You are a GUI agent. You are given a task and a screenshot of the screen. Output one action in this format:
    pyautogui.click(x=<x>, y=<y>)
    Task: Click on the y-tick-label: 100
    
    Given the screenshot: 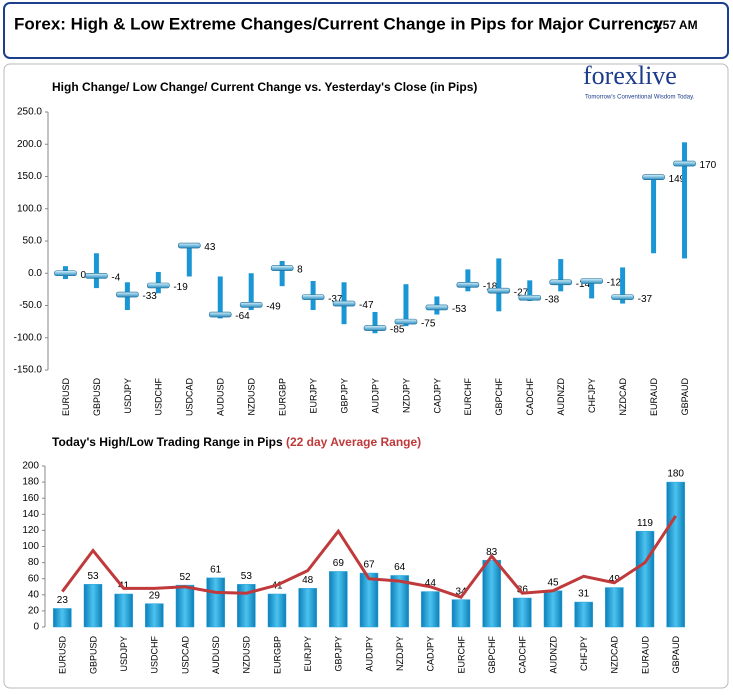 What is the action you would take?
    pyautogui.click(x=30, y=546)
    